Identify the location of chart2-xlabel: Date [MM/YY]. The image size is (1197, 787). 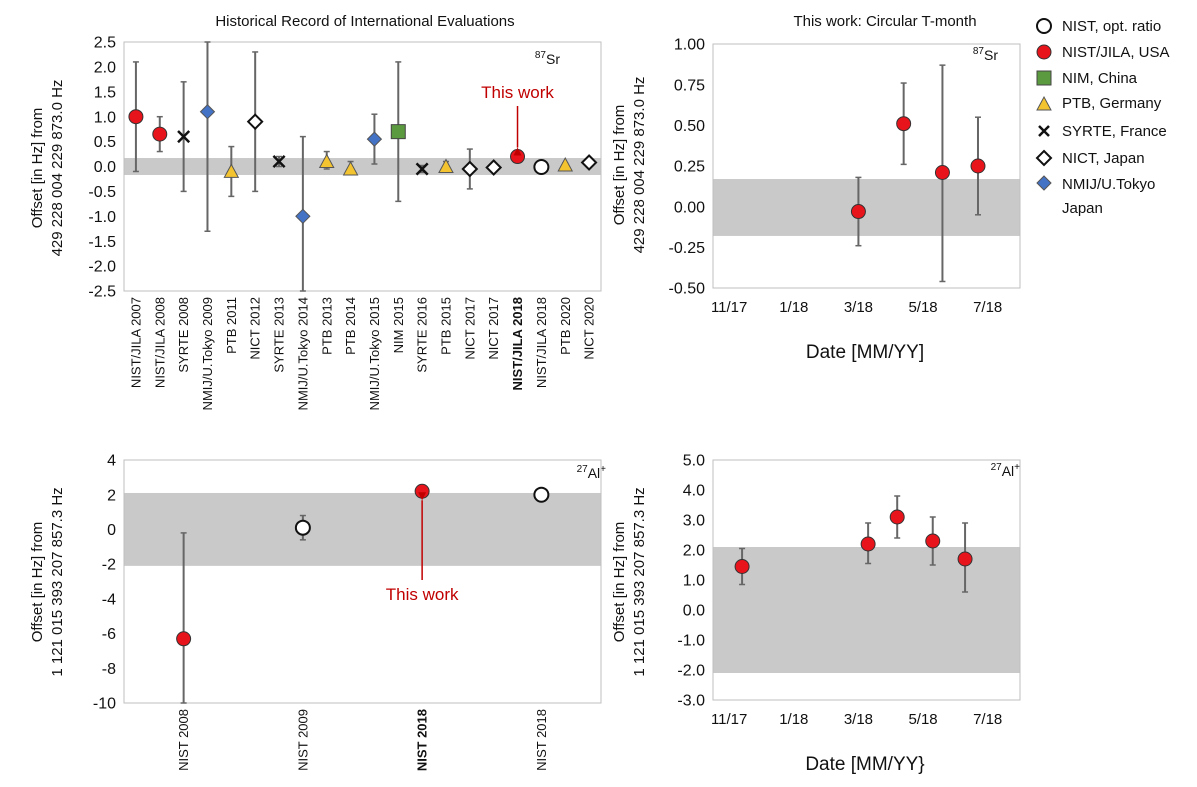
(865, 352).